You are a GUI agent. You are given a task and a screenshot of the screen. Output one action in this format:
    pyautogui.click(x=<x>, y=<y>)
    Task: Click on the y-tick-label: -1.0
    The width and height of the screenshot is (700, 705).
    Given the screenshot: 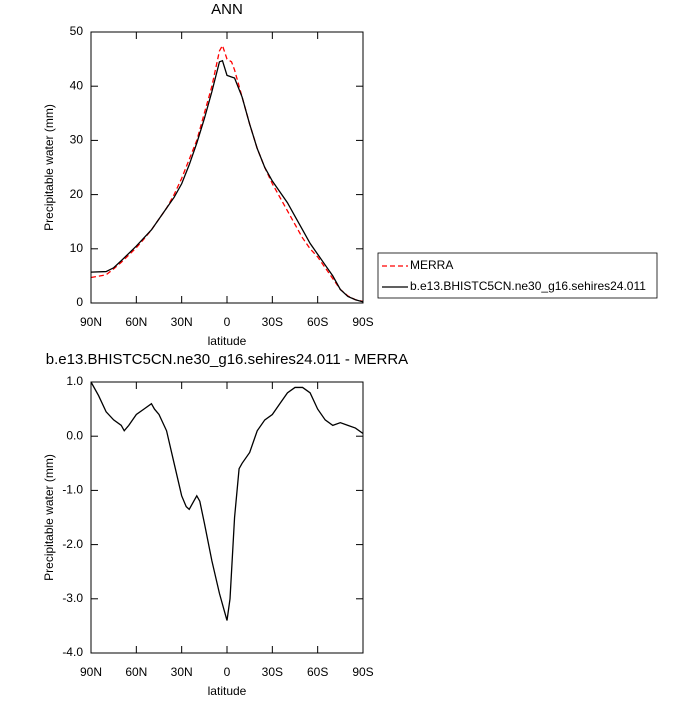 What is the action you would take?
    pyautogui.click(x=72, y=490)
    